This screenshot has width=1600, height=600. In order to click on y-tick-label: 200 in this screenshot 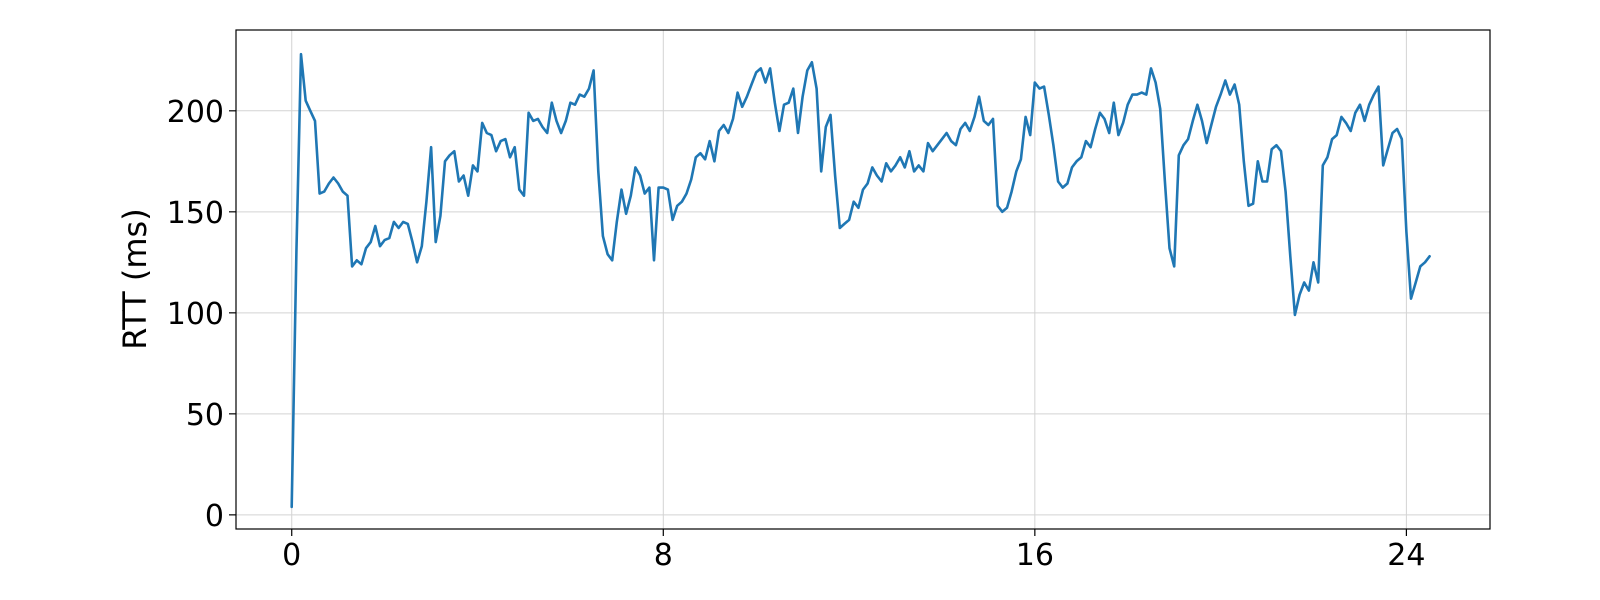, I will do `click(195, 112)`.